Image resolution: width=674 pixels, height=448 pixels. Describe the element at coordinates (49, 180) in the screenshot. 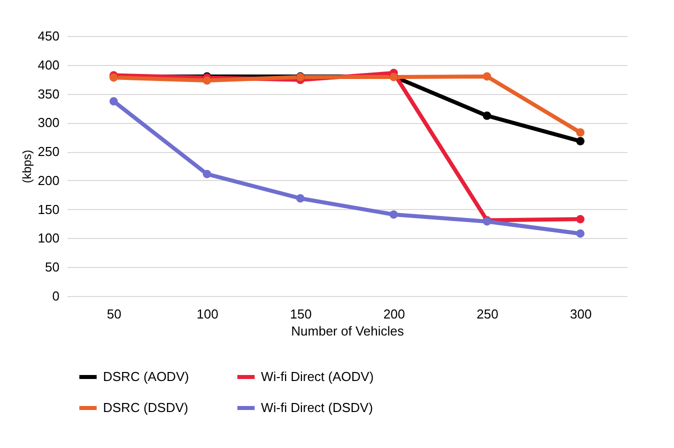

I see `y-tick-label: 200` at that location.